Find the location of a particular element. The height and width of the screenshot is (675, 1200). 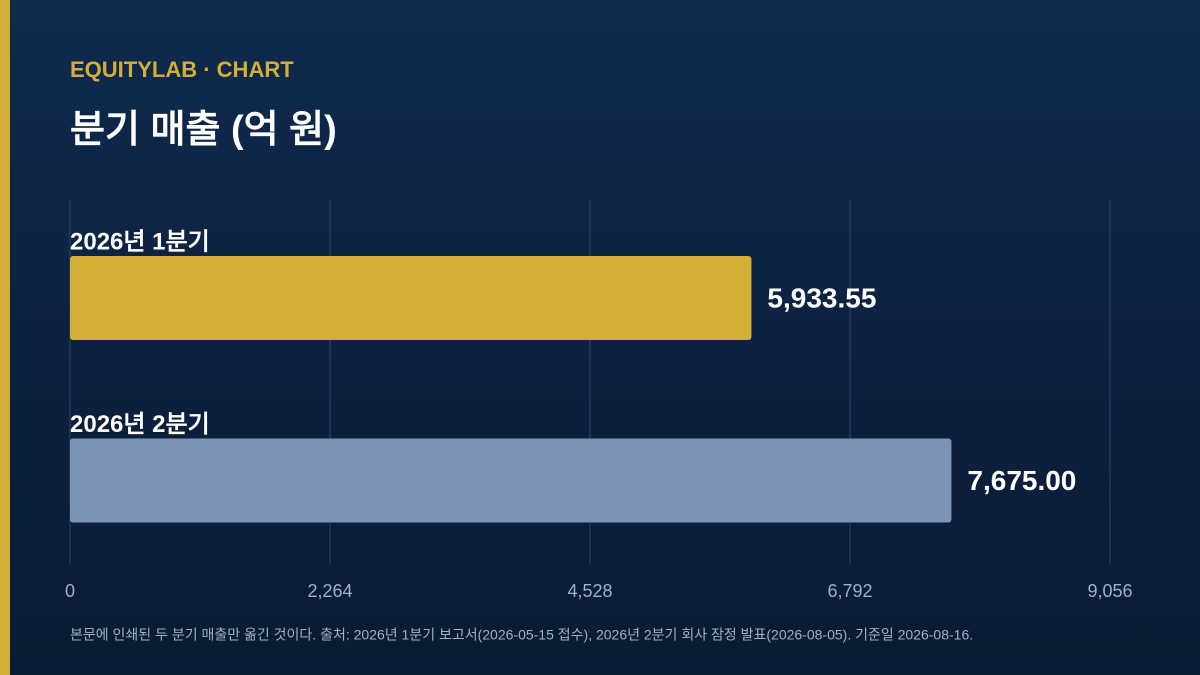

x-tick-label: 9,056 is located at coordinates (1109, 591).